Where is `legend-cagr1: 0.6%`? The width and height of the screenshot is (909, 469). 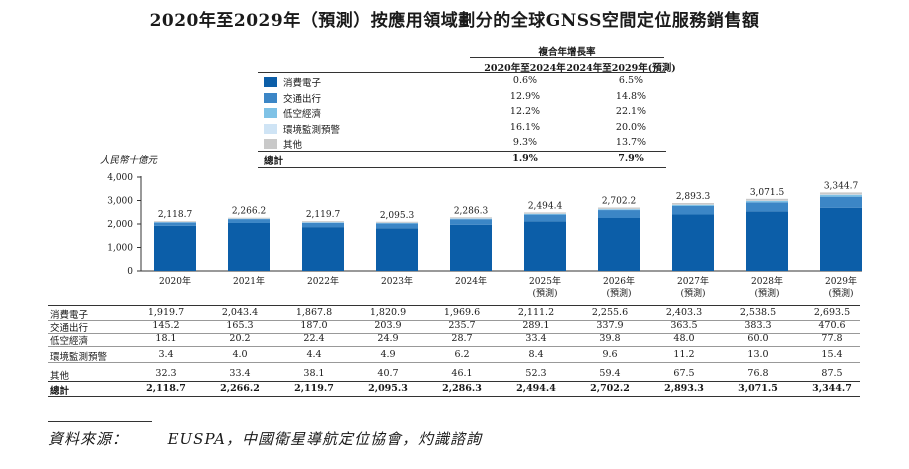 legend-cagr1: 0.6% is located at coordinates (525, 80).